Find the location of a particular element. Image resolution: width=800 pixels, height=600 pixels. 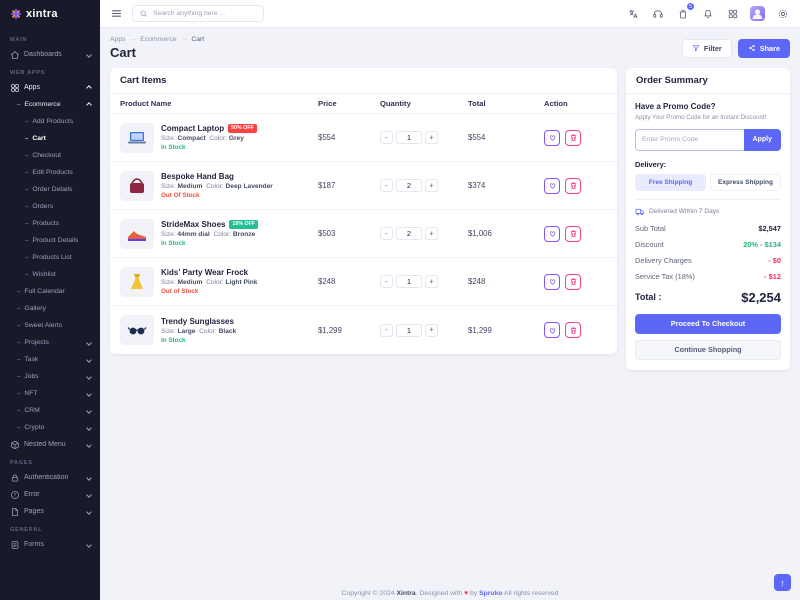

cart-icon: 5 is located at coordinates (684, 12).